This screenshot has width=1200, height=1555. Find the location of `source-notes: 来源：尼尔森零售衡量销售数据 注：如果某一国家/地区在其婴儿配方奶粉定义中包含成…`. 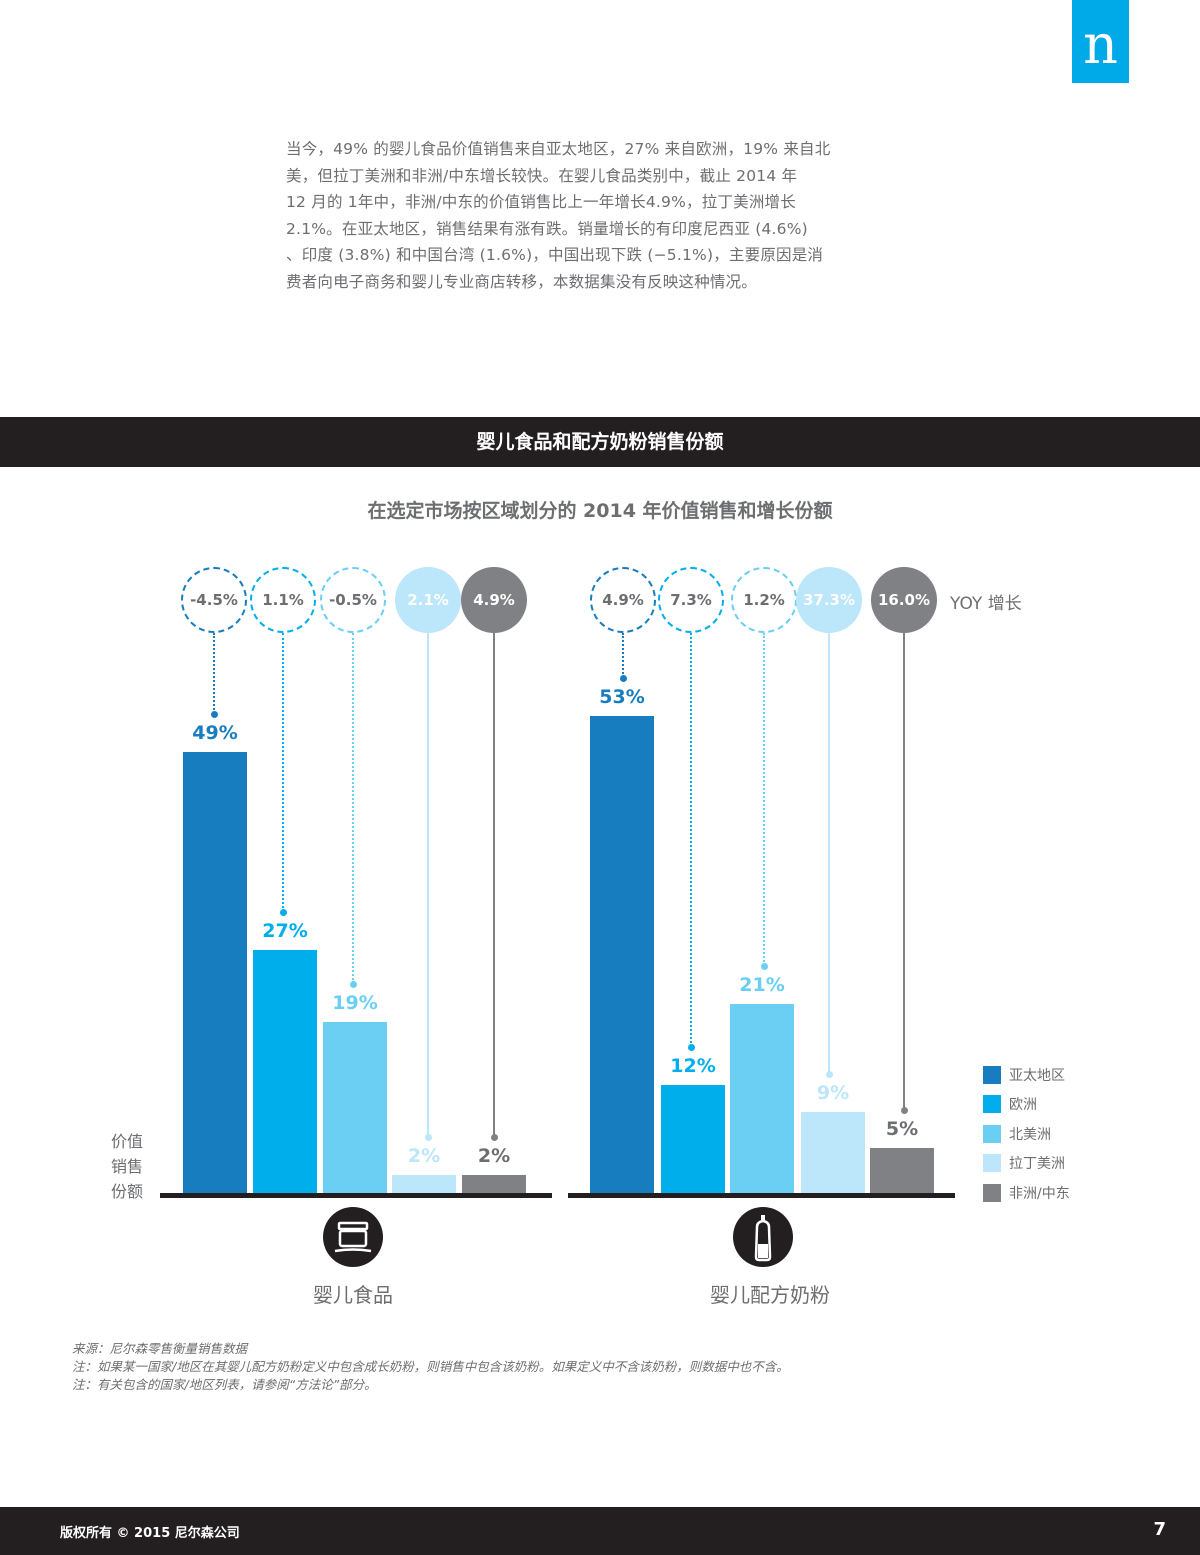

source-notes: 来源：尼尔森零售衡量销售数据 注：如果某一国家/地区在其婴儿配方奶粉定义中包含成… is located at coordinates (430, 1367).